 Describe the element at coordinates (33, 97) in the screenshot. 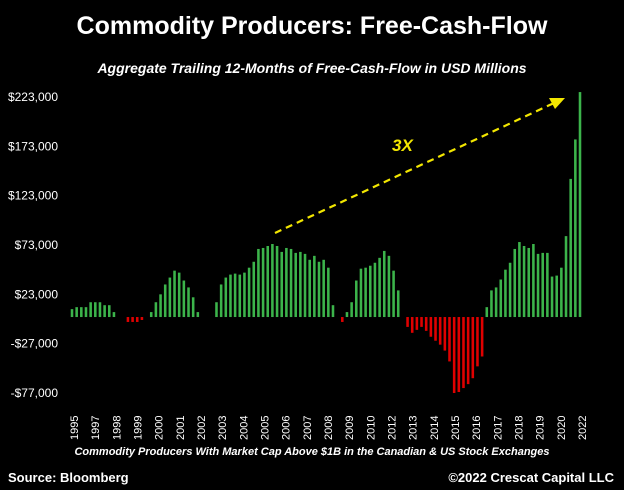

I see `y-tick-label: $223,000` at that location.